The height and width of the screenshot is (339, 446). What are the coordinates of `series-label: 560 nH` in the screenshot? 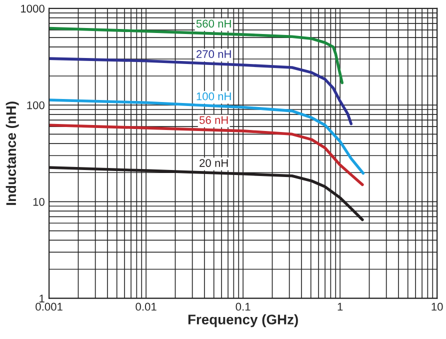 It's located at (213, 24).